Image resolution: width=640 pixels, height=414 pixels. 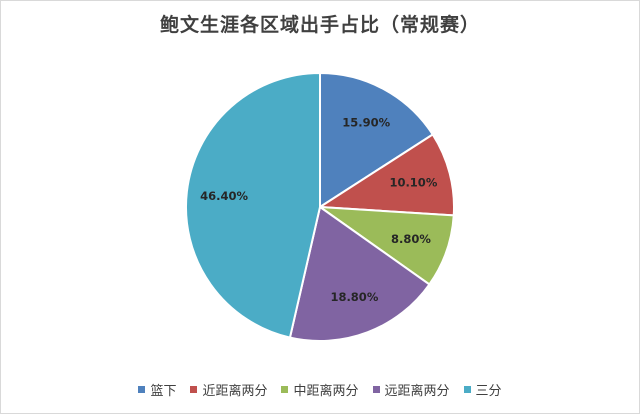 I want to click on slice-value-label-2: 10.10%, so click(x=413, y=183).